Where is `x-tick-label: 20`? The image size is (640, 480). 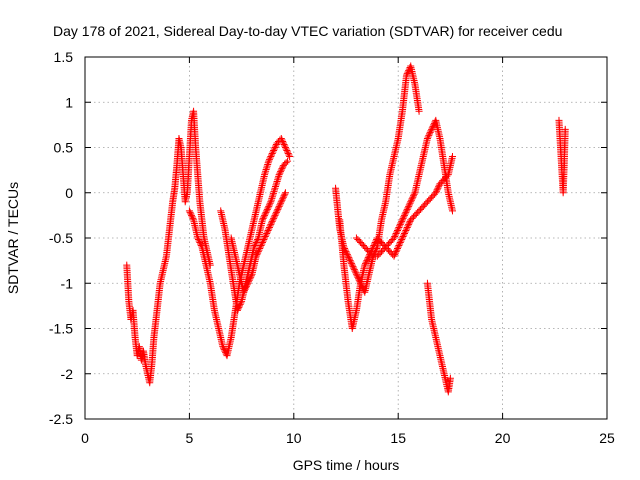
x-tick-label: 20 is located at coordinates (503, 438).